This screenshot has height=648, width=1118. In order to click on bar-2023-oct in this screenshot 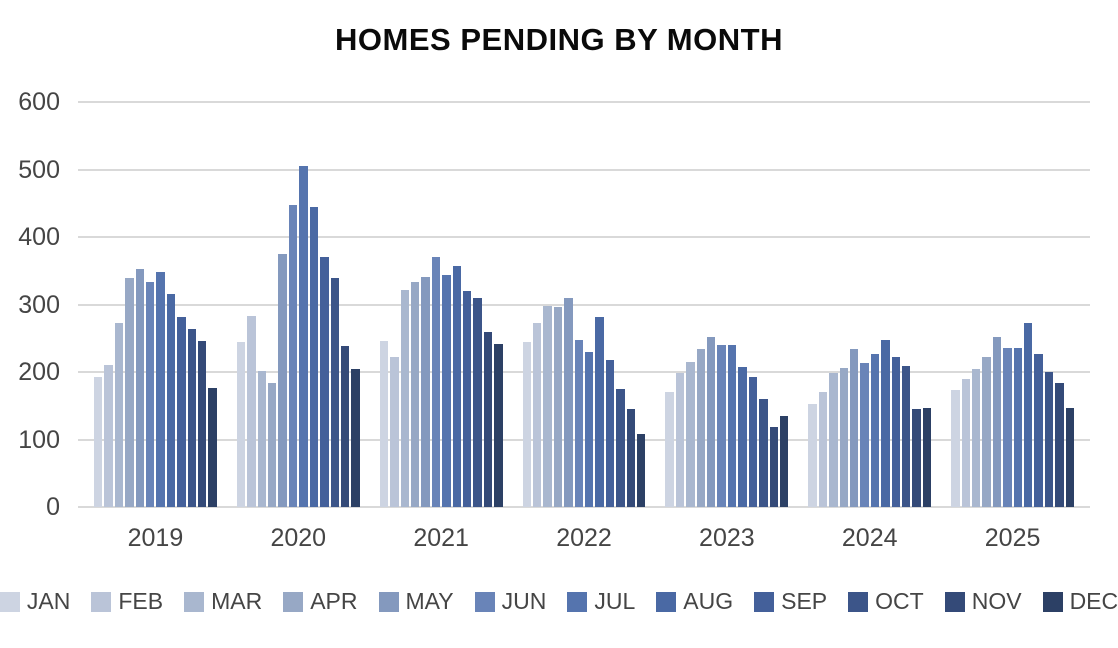, I will do `click(763, 453)`.